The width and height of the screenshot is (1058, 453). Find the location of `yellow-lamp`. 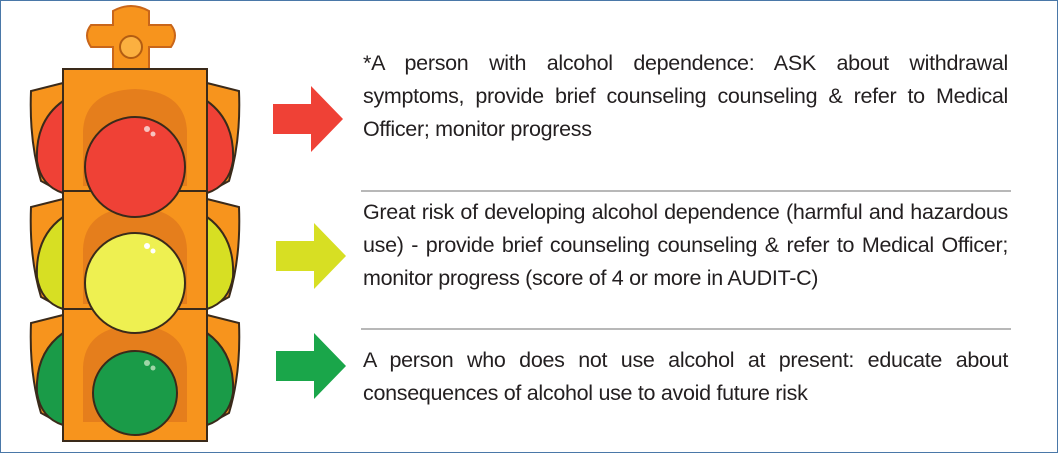

yellow-lamp is located at coordinates (135, 283).